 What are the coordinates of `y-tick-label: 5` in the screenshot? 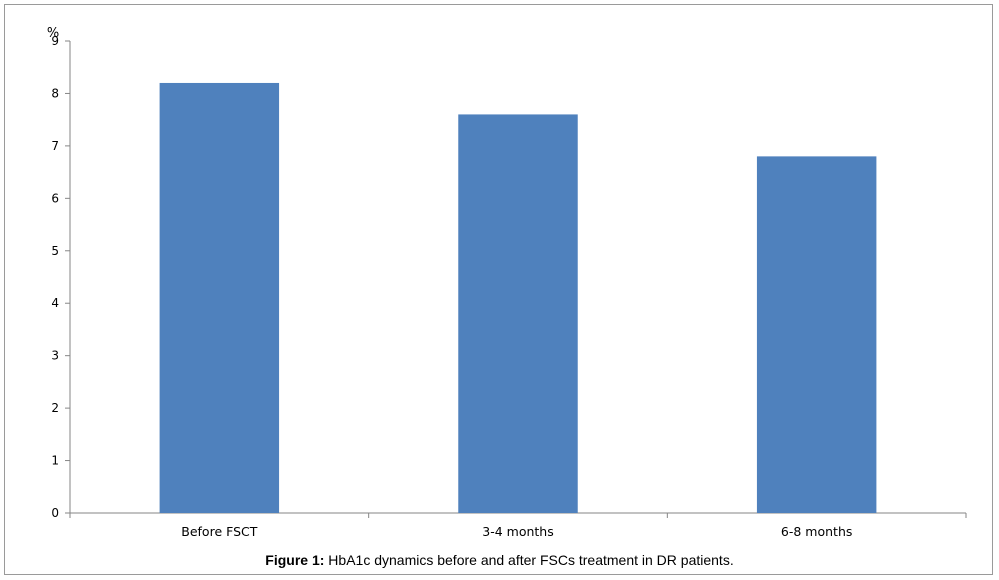 It's located at (55, 251).